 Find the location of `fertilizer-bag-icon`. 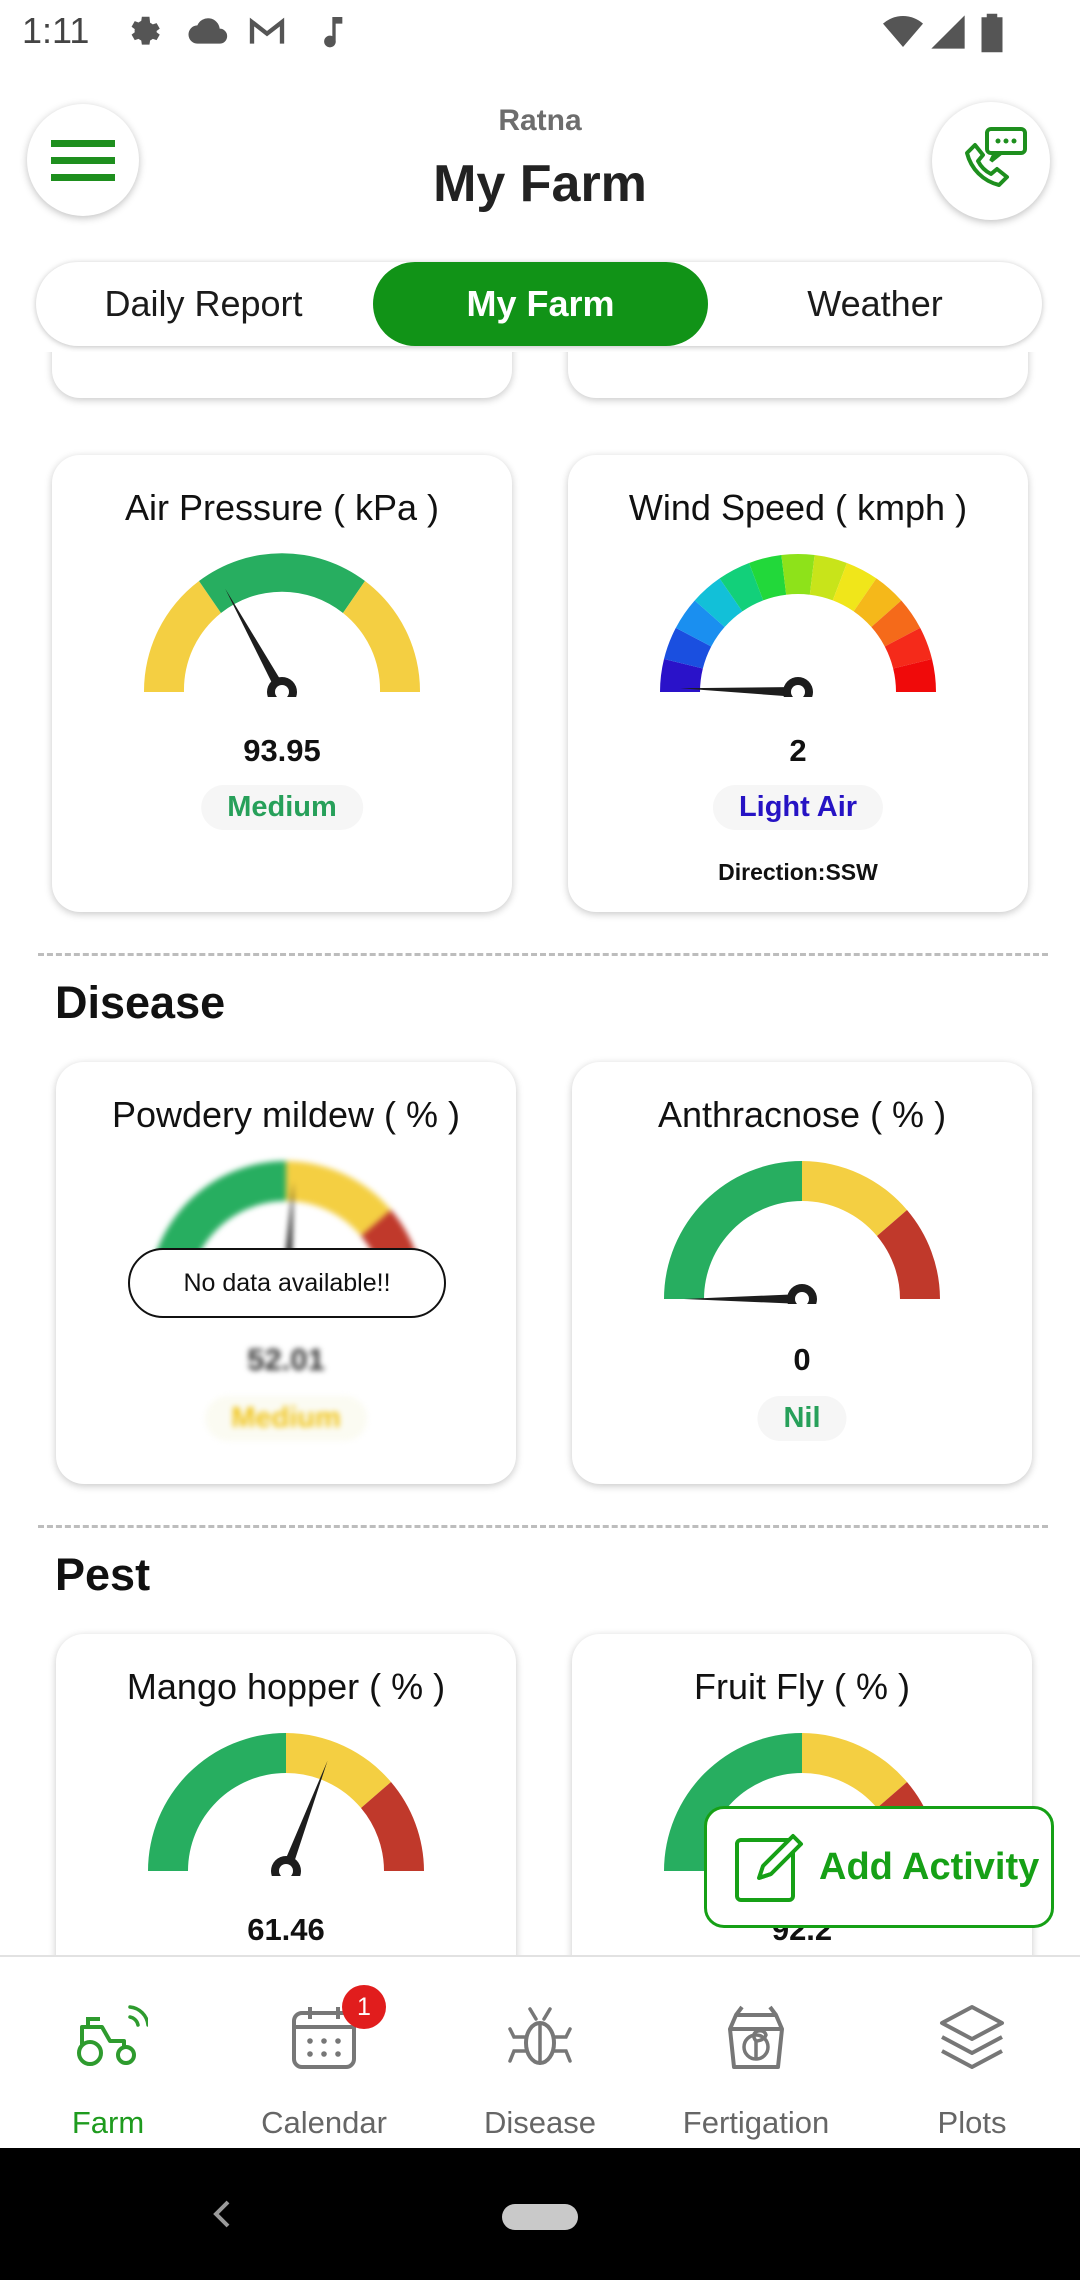

fertilizer-bag-icon is located at coordinates (756, 2037).